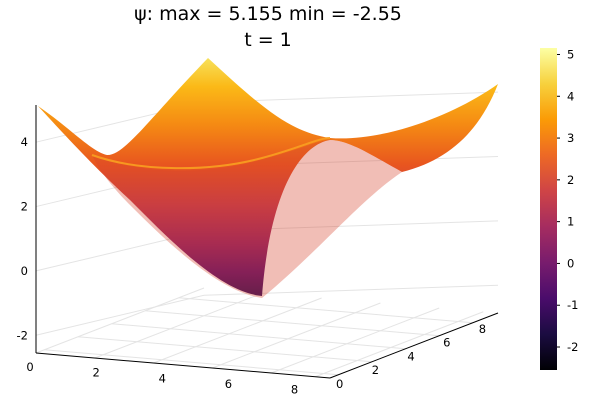 This screenshot has height=400, width=600. I want to click on surface-ridge, so click(211, 153).